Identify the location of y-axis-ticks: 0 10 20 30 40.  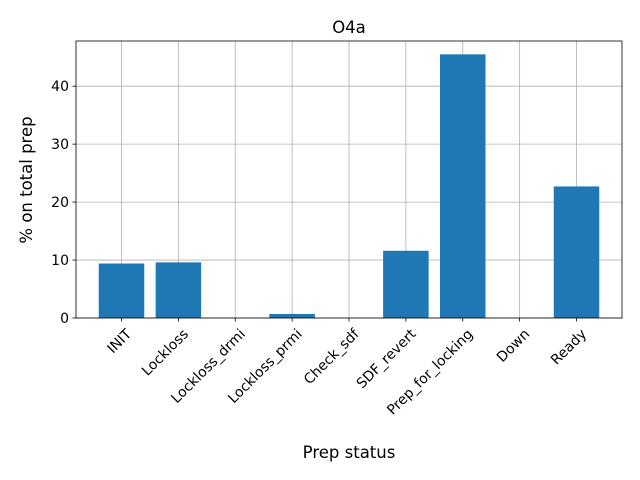
(63, 203).